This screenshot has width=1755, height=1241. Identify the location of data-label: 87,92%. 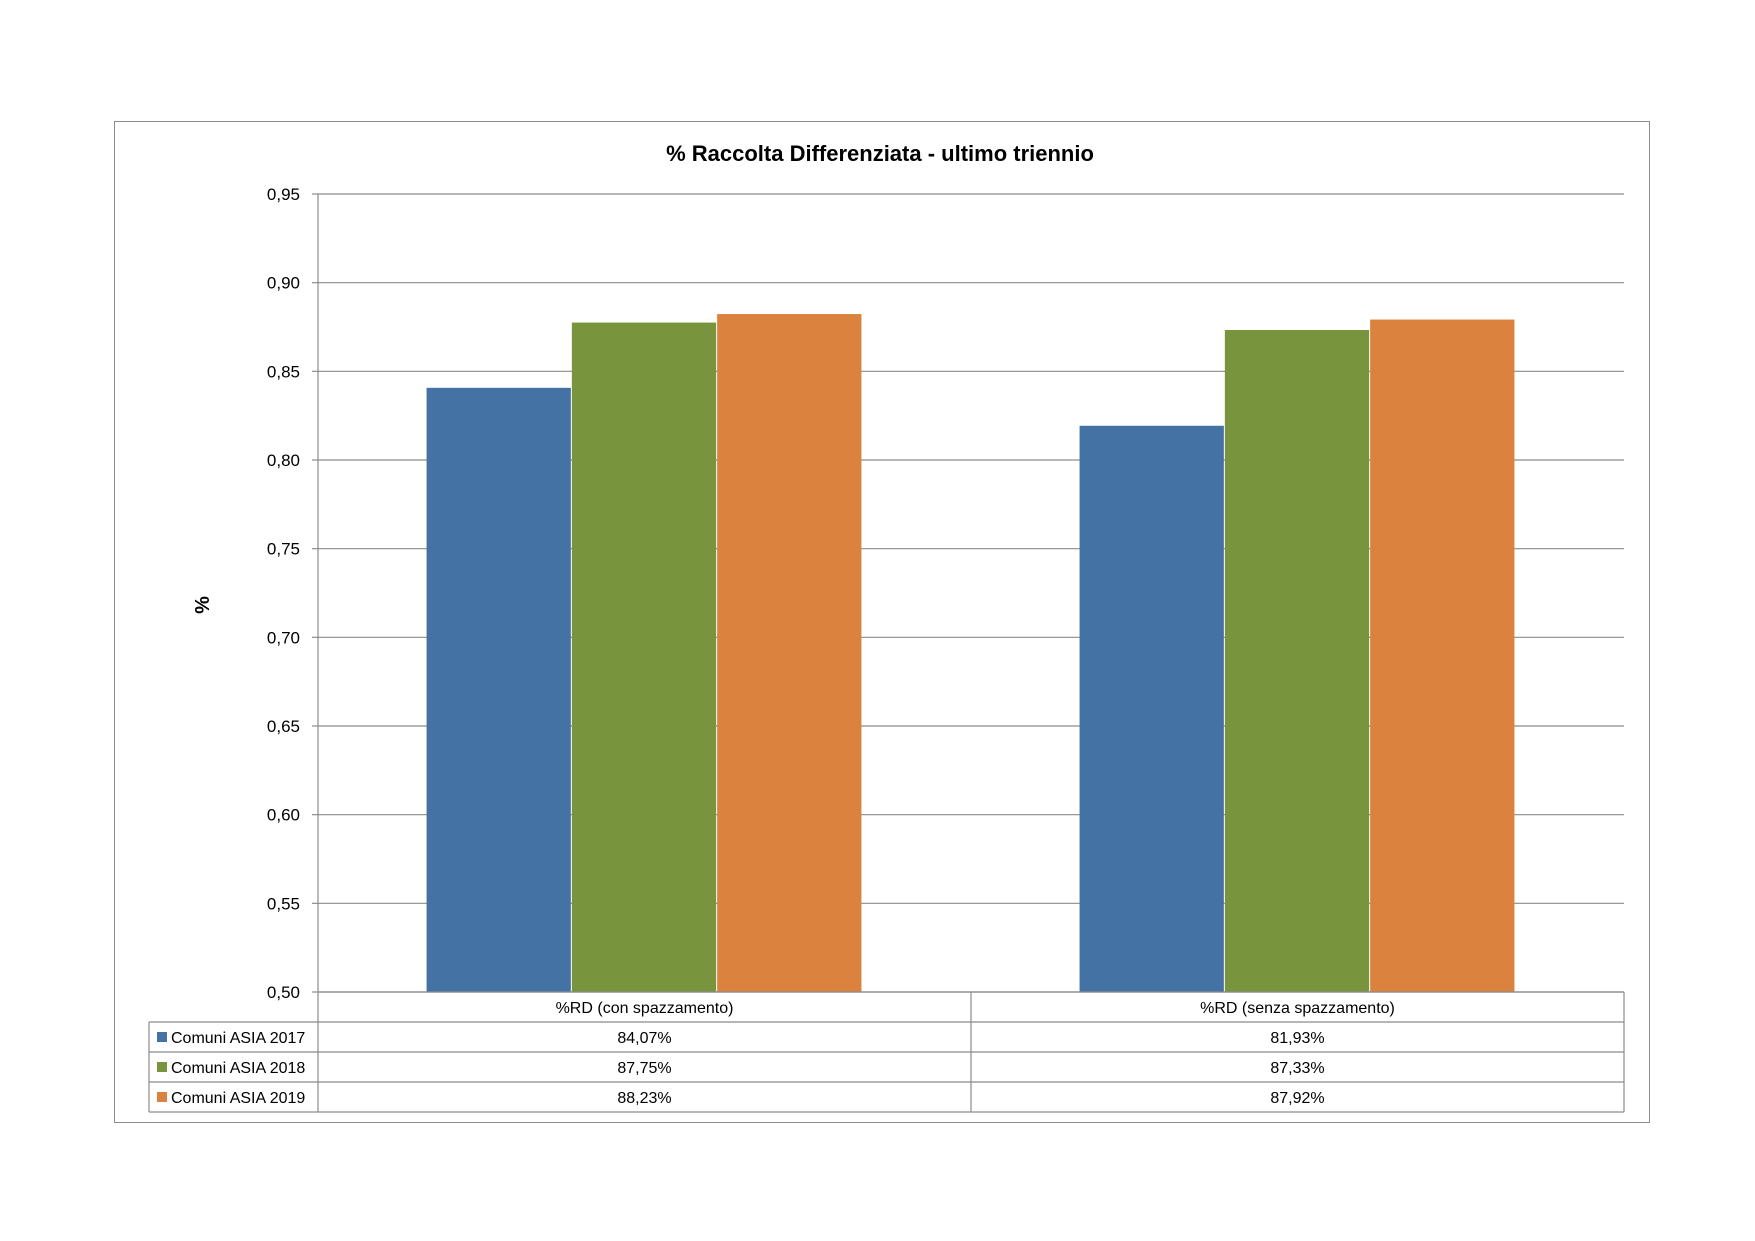
(1297, 1098).